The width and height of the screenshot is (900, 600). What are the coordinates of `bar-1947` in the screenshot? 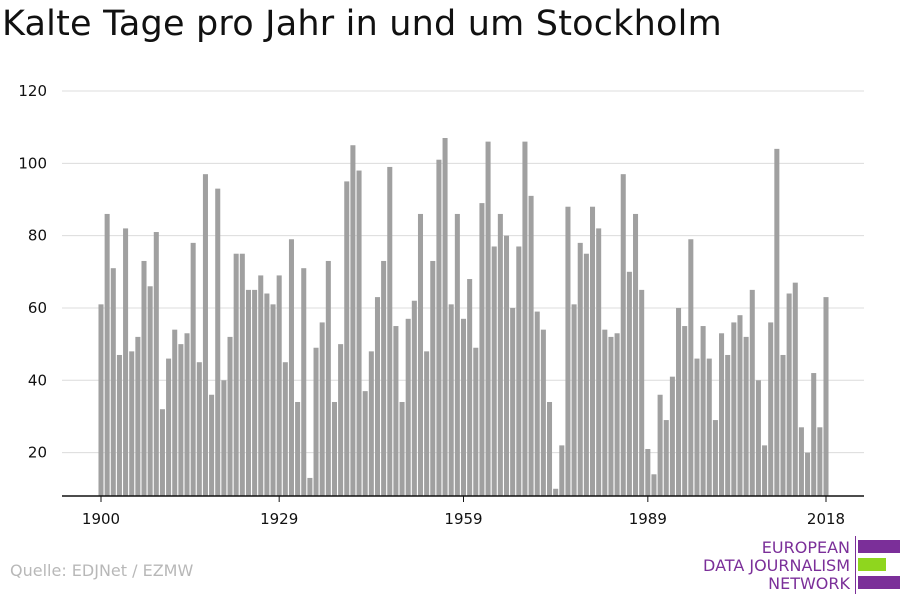 It's located at (390, 331).